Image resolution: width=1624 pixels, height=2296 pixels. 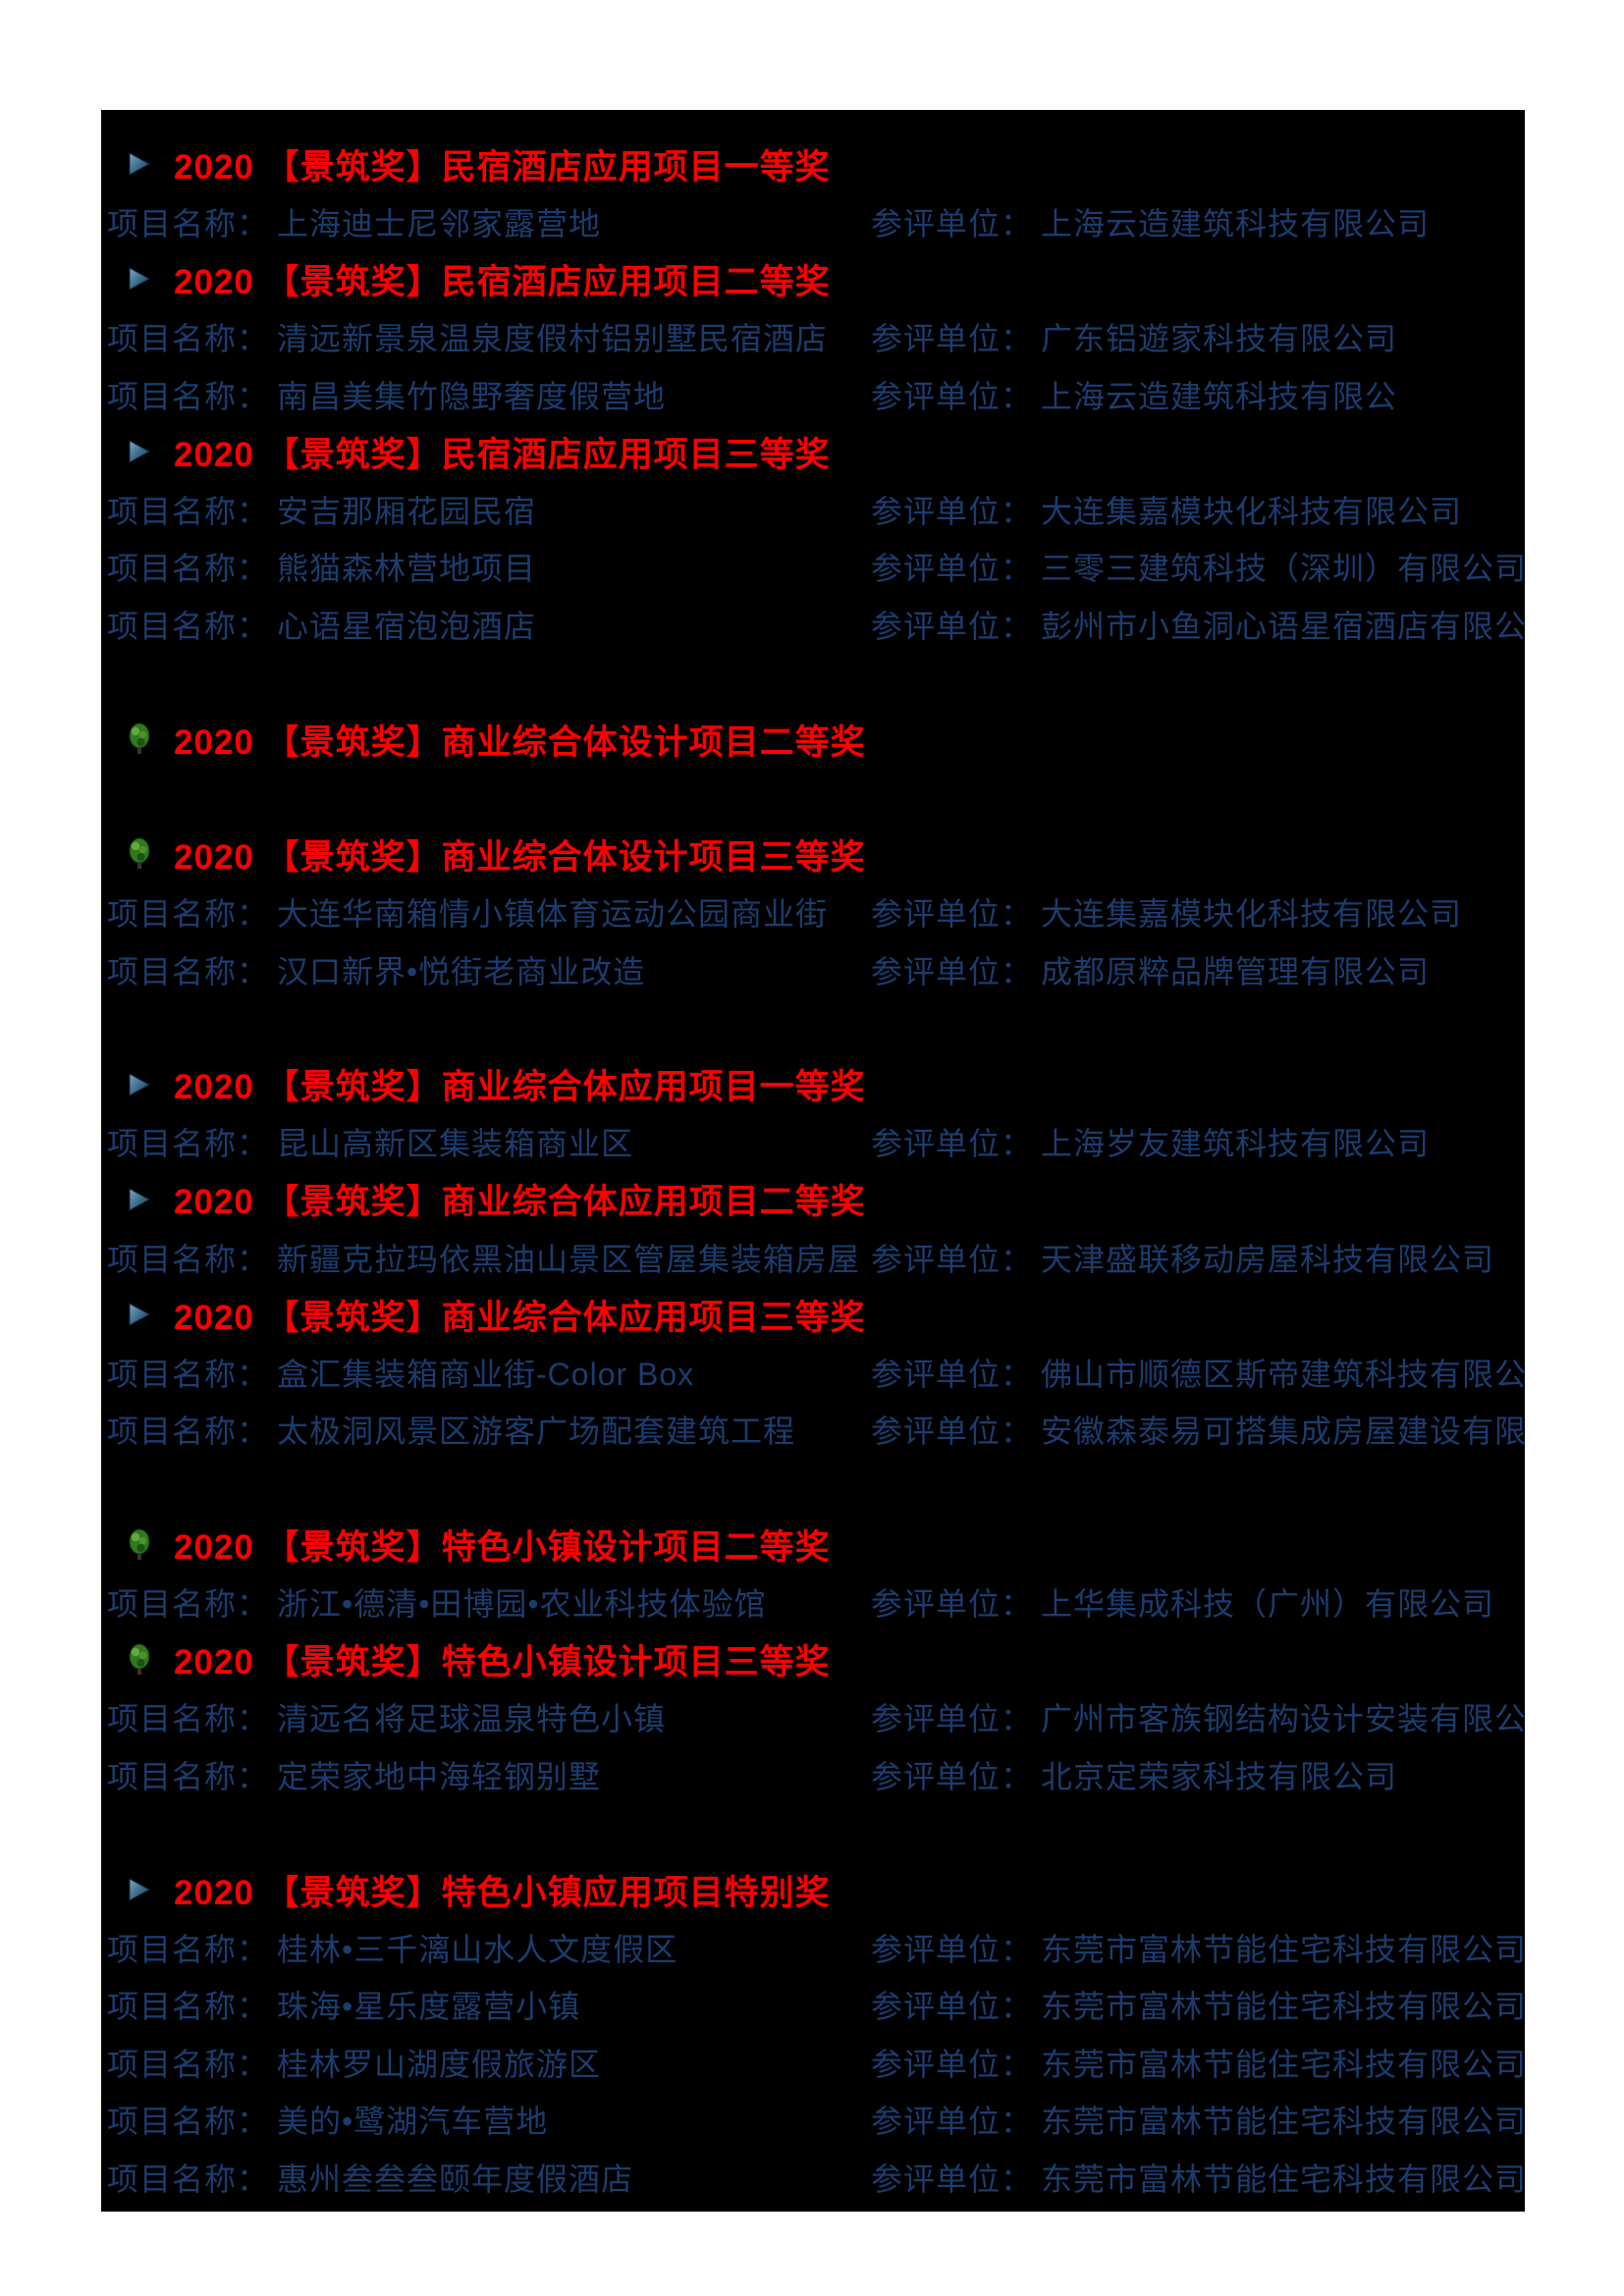 I want to click on award-heading-line: 2020 【景筑奖】民宿酒店应用项目一等奖, so click(x=813, y=164).